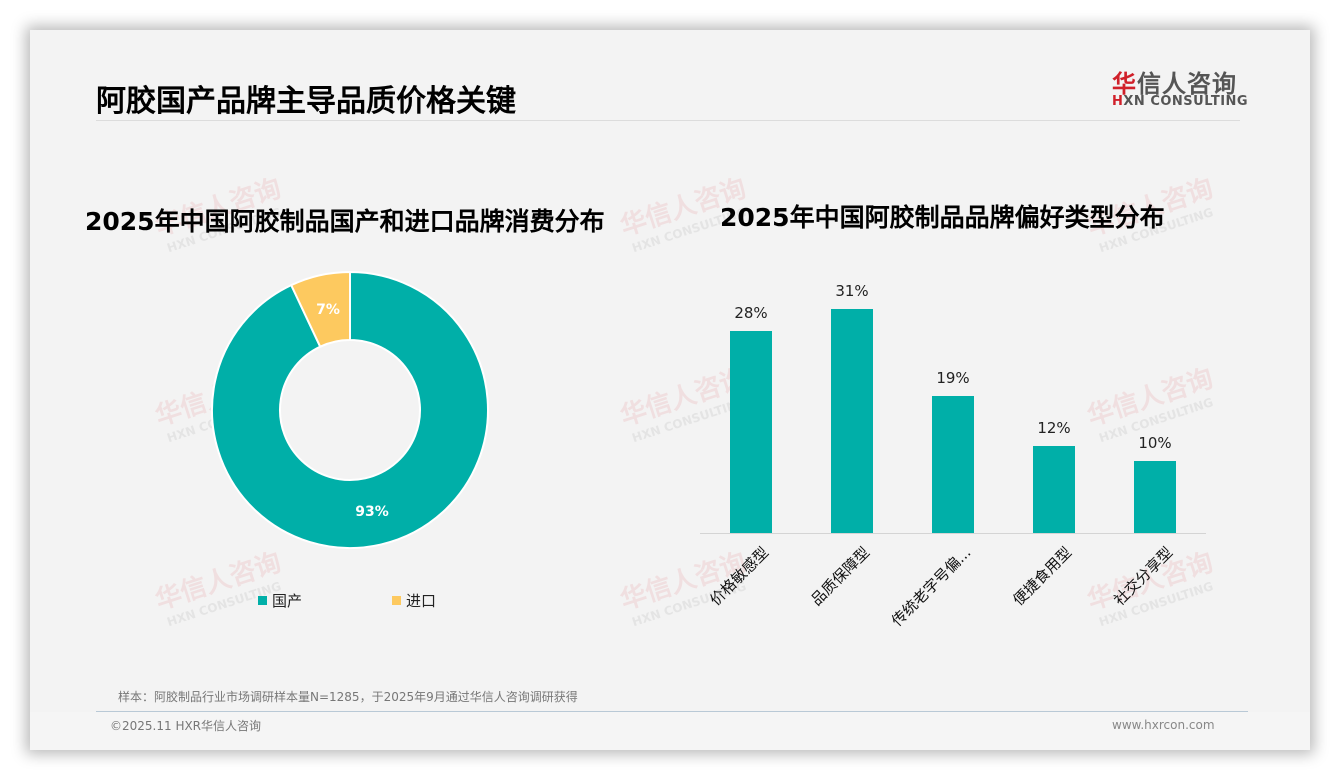 This screenshot has width=1340, height=780. I want to click on legend-item-domestic: 国产, so click(280, 600).